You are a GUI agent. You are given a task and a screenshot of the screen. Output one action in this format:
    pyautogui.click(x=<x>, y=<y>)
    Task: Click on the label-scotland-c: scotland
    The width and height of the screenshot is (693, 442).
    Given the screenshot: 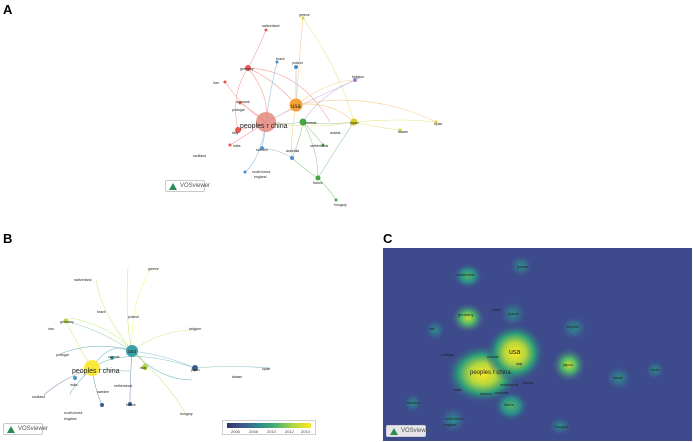 What is the action you would take?
    pyautogui.click(x=413, y=403)
    